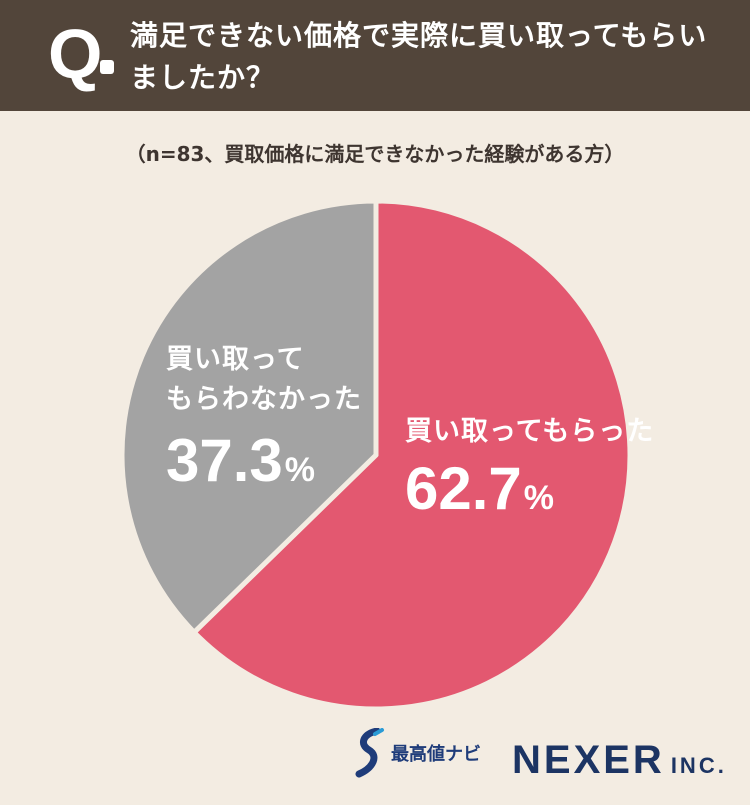 The width and height of the screenshot is (750, 805). I want to click on brand-s-icon, so click(369, 753).